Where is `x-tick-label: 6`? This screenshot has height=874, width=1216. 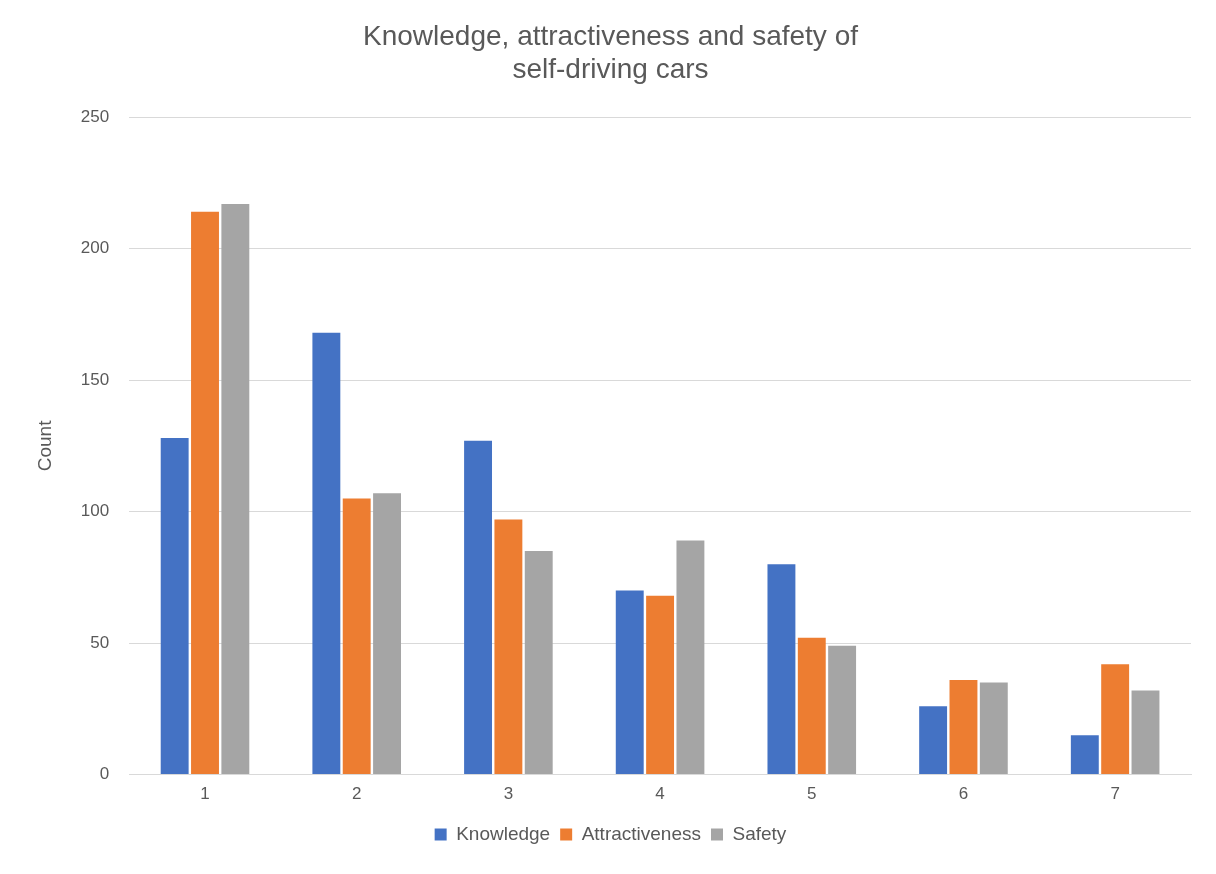
x-tick-label: 6 is located at coordinates (963, 794).